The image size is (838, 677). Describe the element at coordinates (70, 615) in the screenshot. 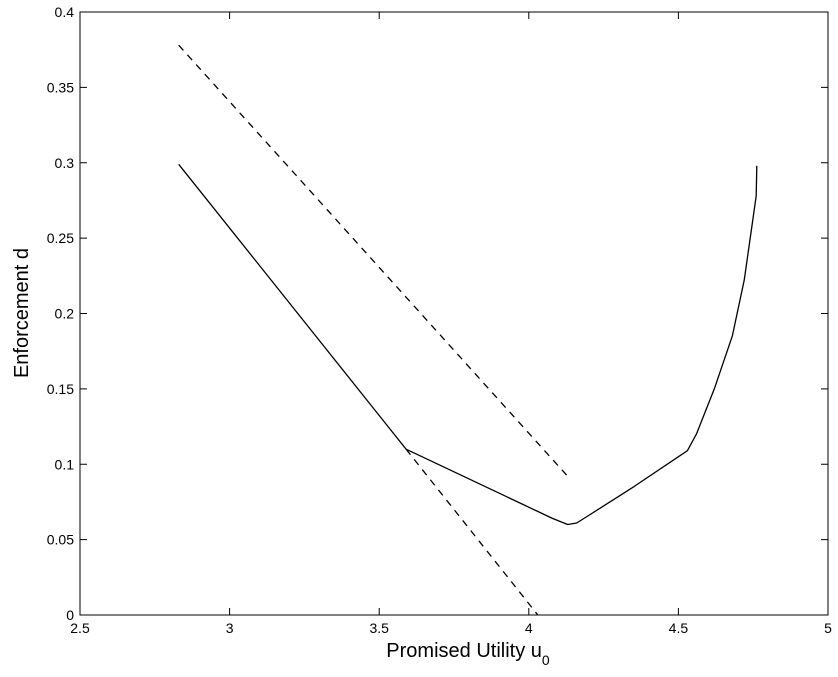

I see `y-tick-label: 0` at that location.